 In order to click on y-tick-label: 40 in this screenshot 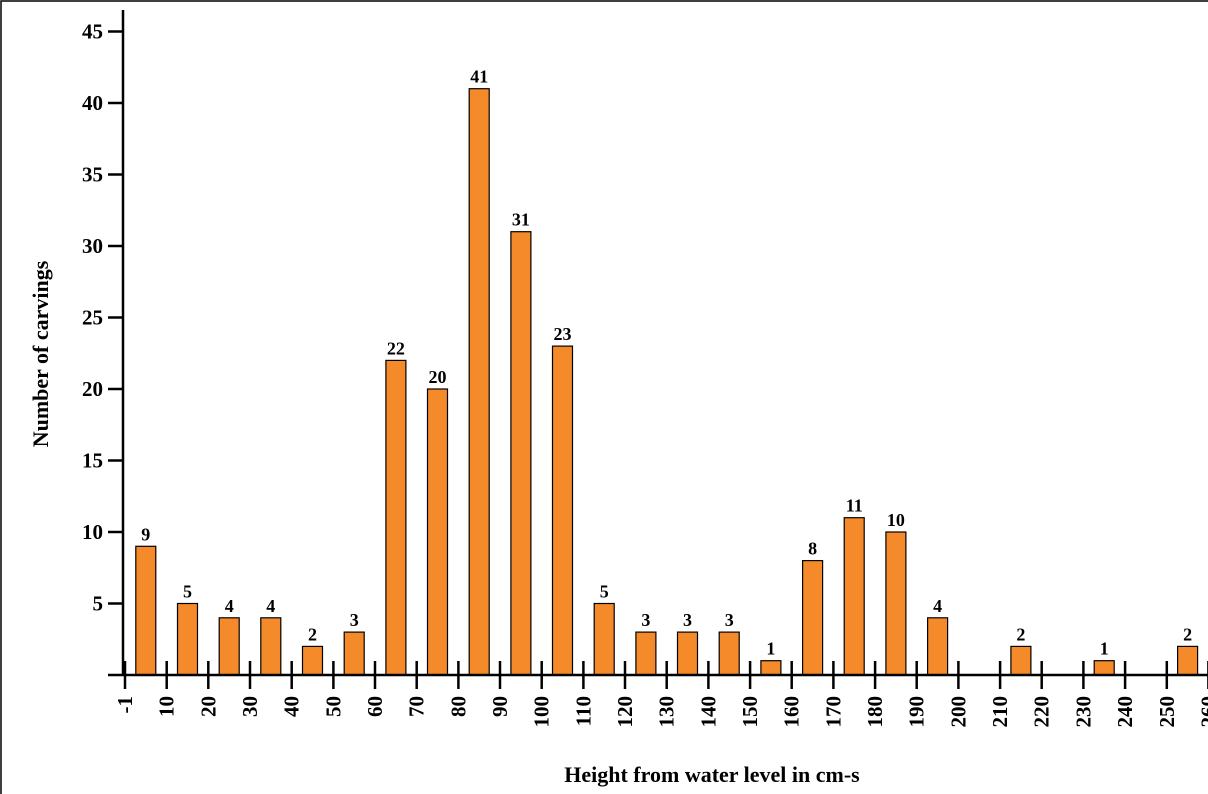, I will do `click(92, 103)`.